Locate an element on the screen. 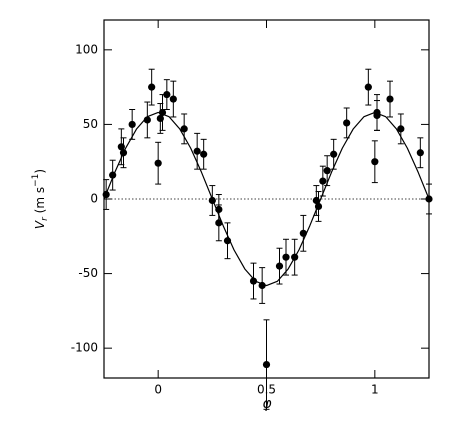 This screenshot has height=432, width=474. y-axis-label: Vr (m s−1) is located at coordinates (40, 199).